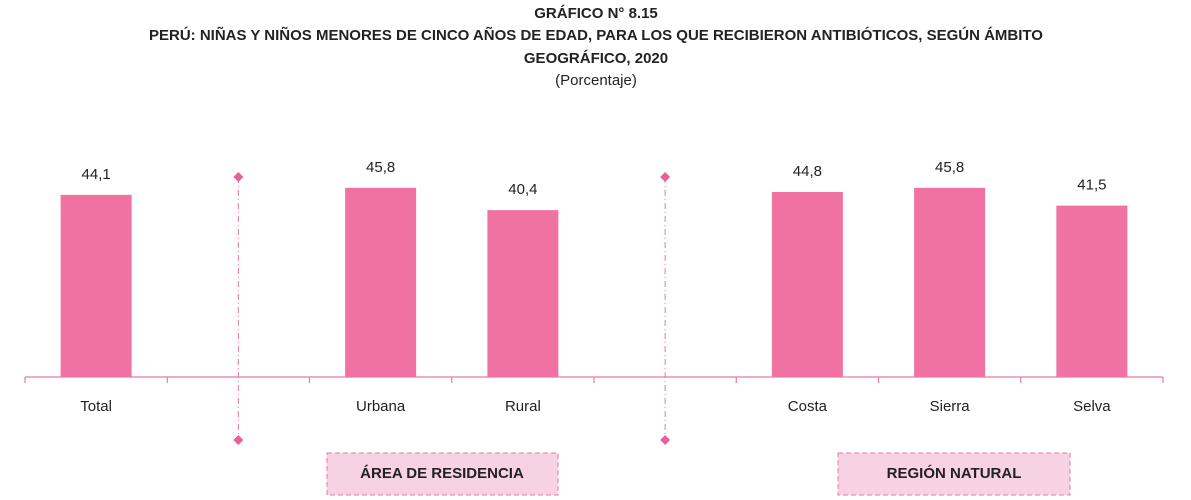 Image resolution: width=1191 pixels, height=500 pixels. What do you see at coordinates (596, 13) in the screenshot?
I see `chart-title: GRÁFICO N° 8.15` at bounding box center [596, 13].